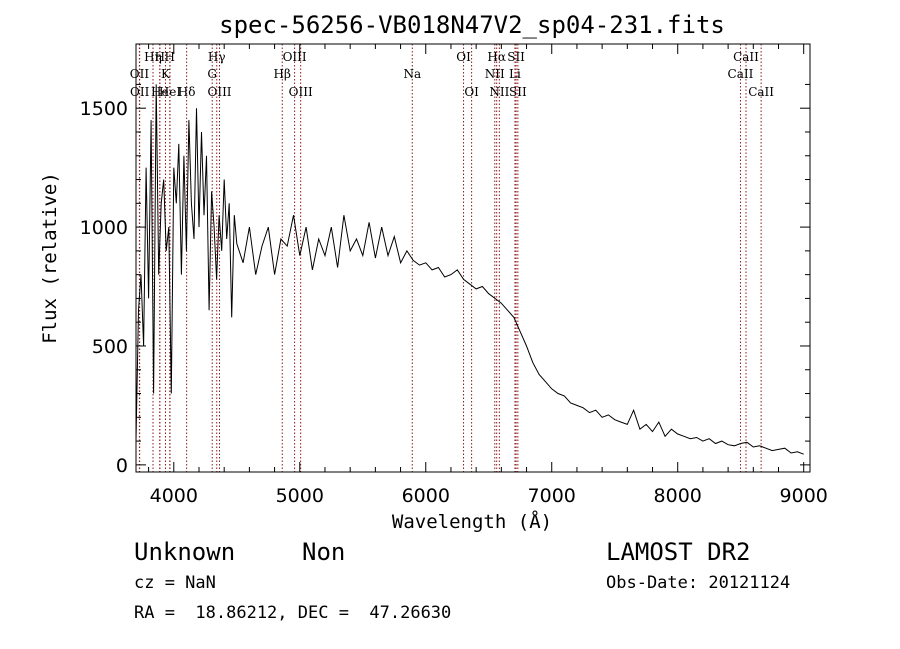 This screenshot has height=649, width=900. I want to click on x-tick-label: 7000, so click(552, 496).